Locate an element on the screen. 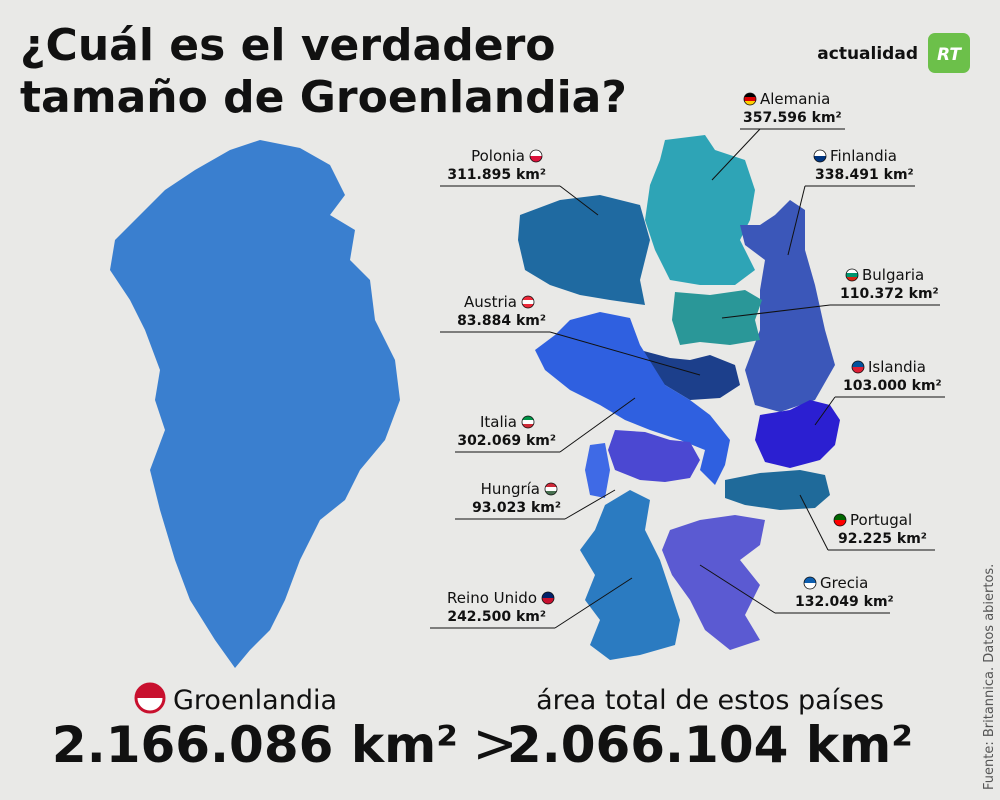  country-name: Finlandia is located at coordinates (863, 156).